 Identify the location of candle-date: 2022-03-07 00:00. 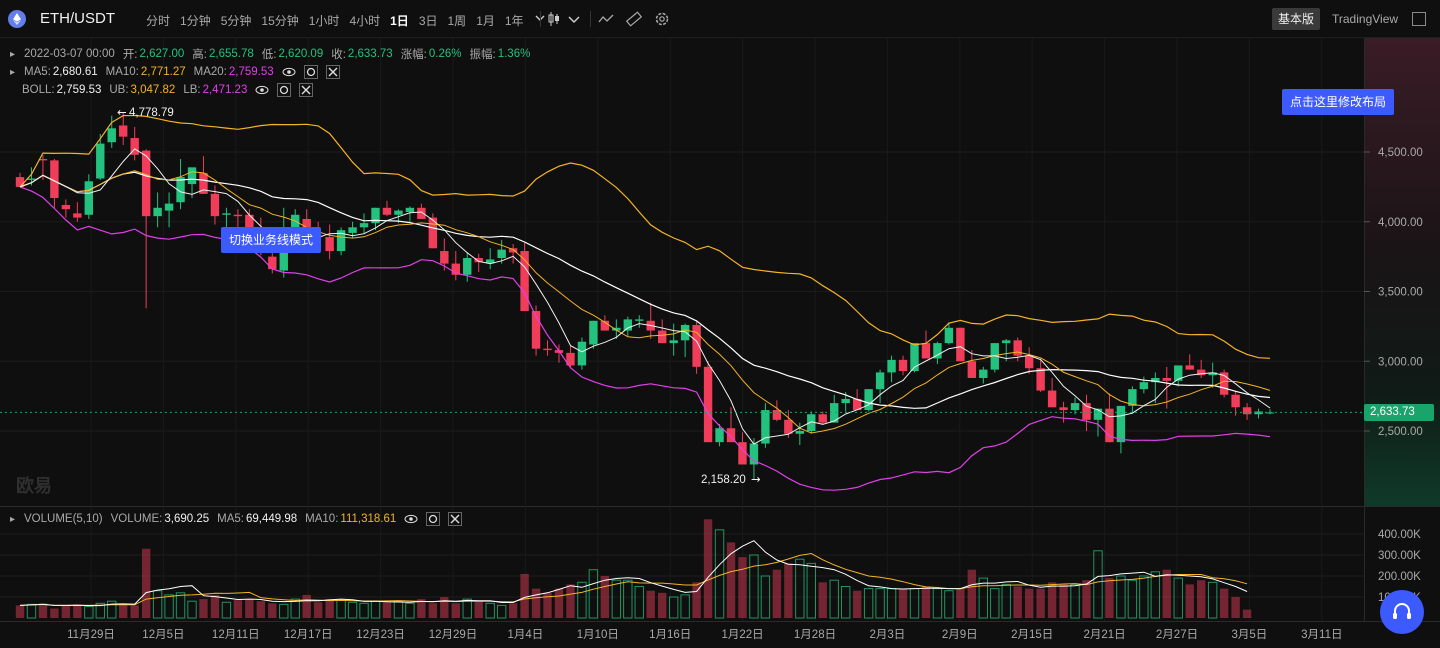
(69, 54).